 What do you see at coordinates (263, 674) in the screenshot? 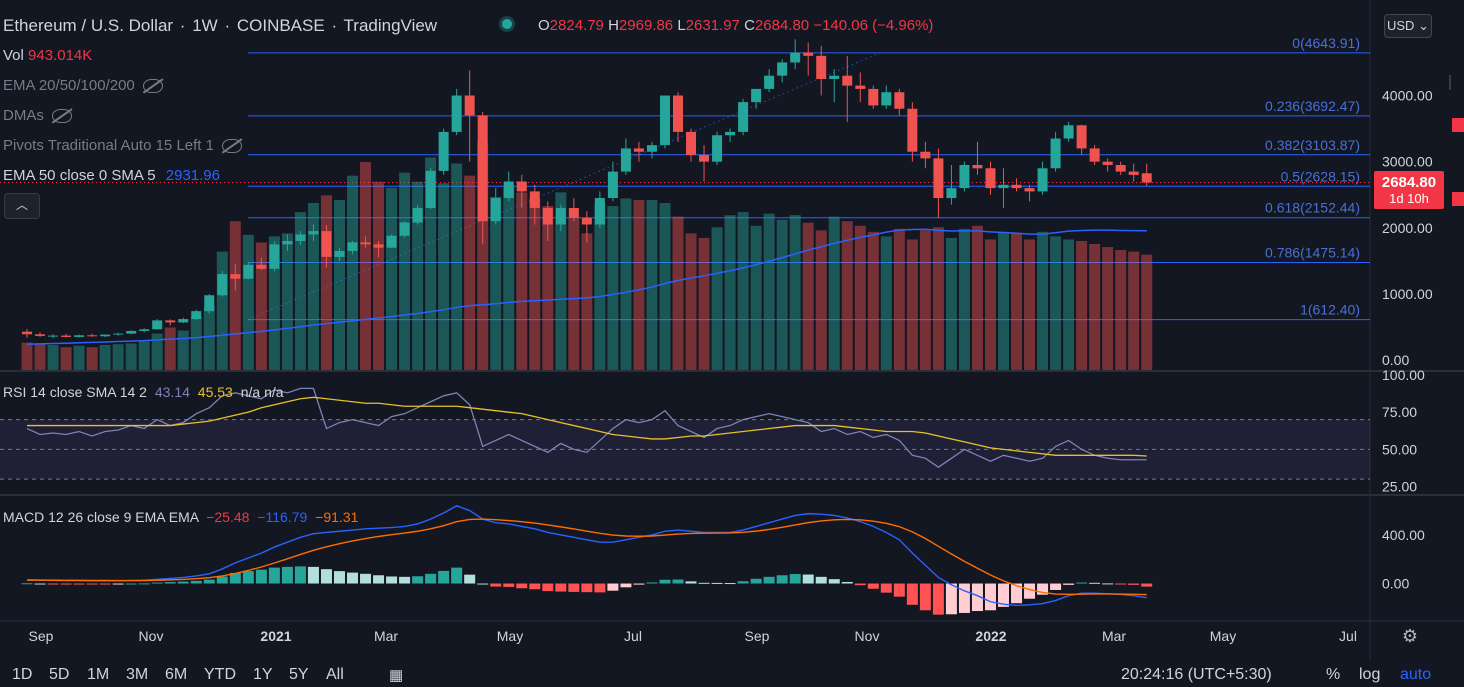
I see `timeframe-1y: 1Y` at bounding box center [263, 674].